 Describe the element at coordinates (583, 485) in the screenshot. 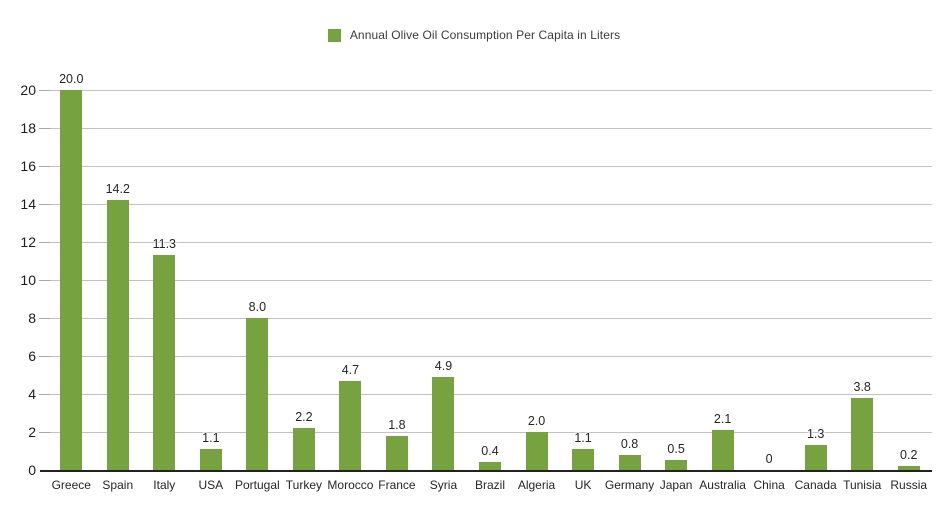

I see `x-axis-label: UK` at that location.